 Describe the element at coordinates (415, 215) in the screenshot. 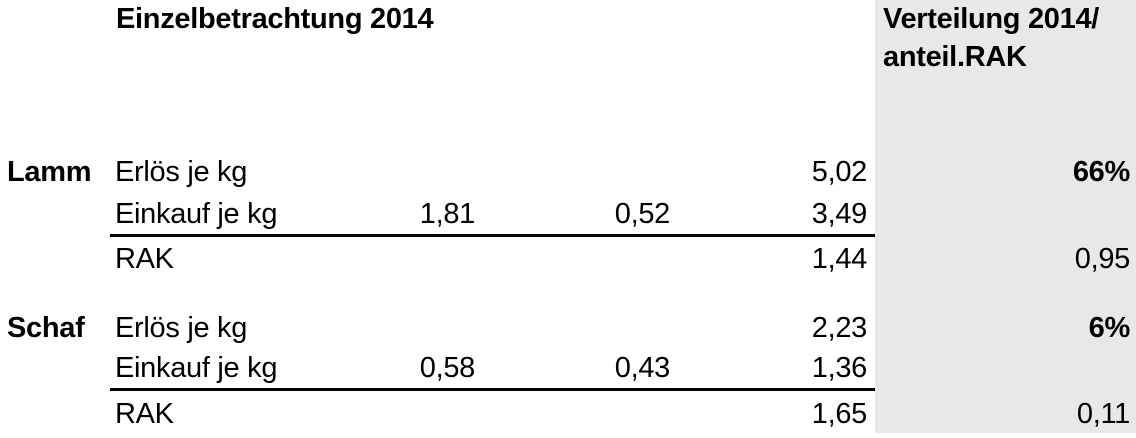

I see `value-einkauf-c-lamm: 1,81` at that location.